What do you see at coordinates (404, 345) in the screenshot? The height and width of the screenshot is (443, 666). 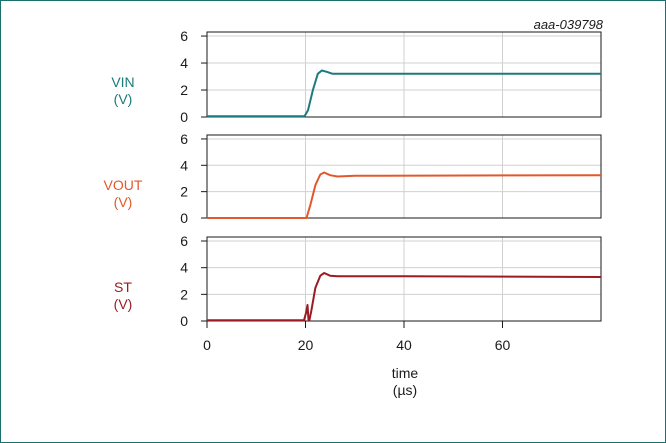 I see `x-tick-label: 40` at bounding box center [404, 345].